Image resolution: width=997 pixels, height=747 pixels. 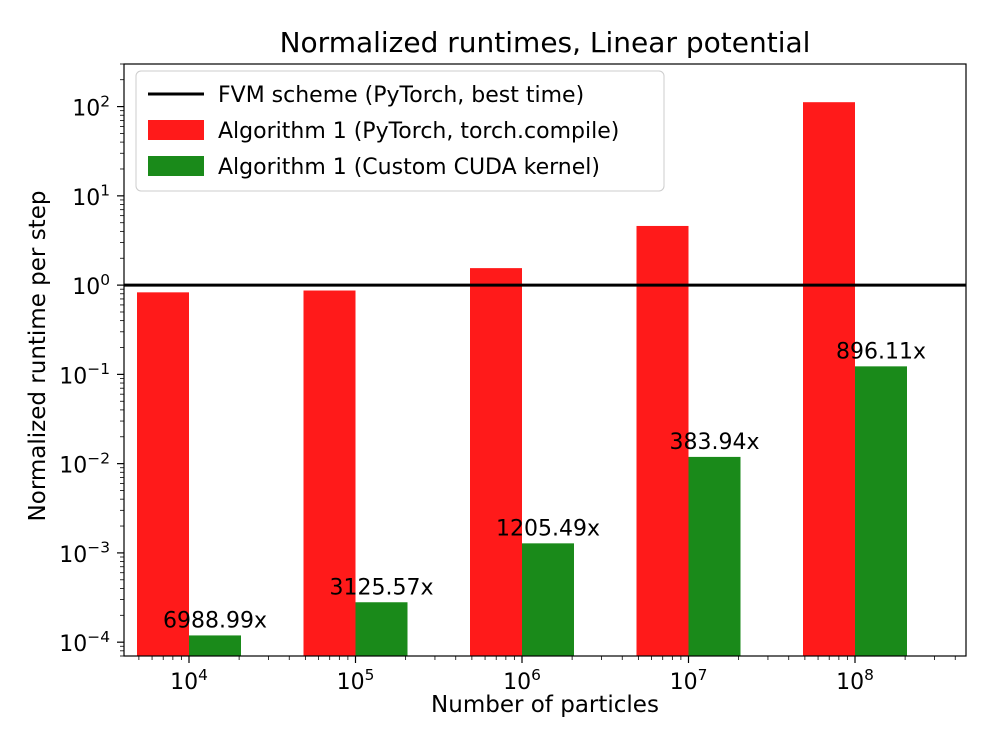 I want to click on x-tick-label-3: 10⁷, so click(x=689, y=680).